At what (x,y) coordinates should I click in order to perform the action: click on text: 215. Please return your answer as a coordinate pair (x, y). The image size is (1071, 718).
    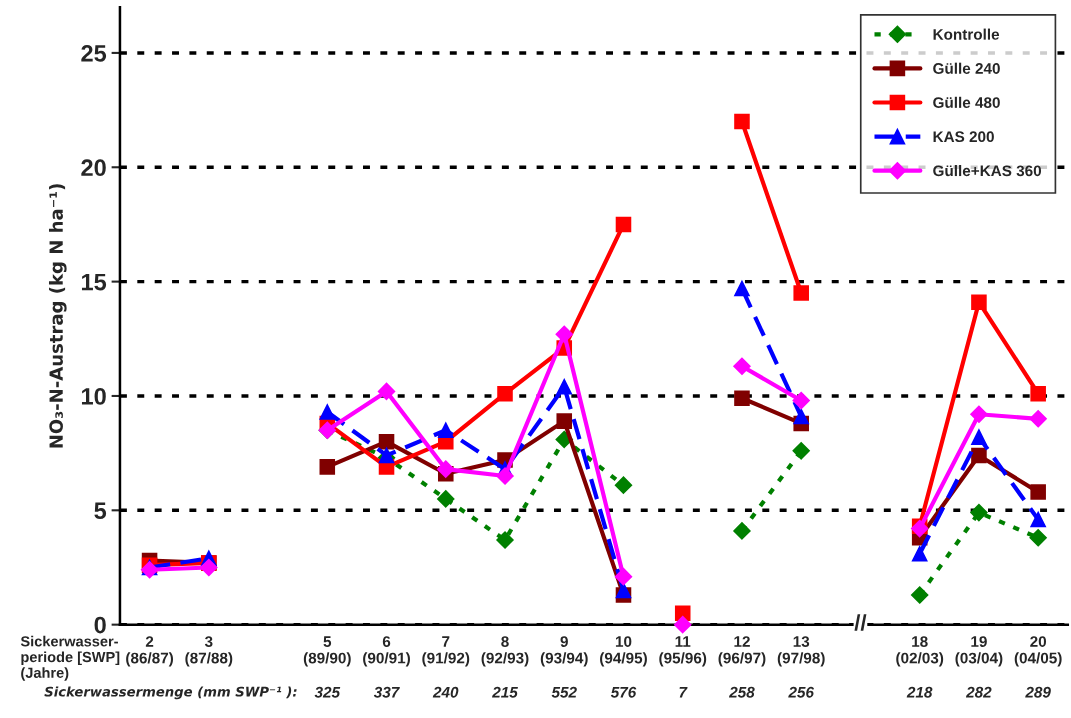
    Looking at the image, I should click on (505, 692).